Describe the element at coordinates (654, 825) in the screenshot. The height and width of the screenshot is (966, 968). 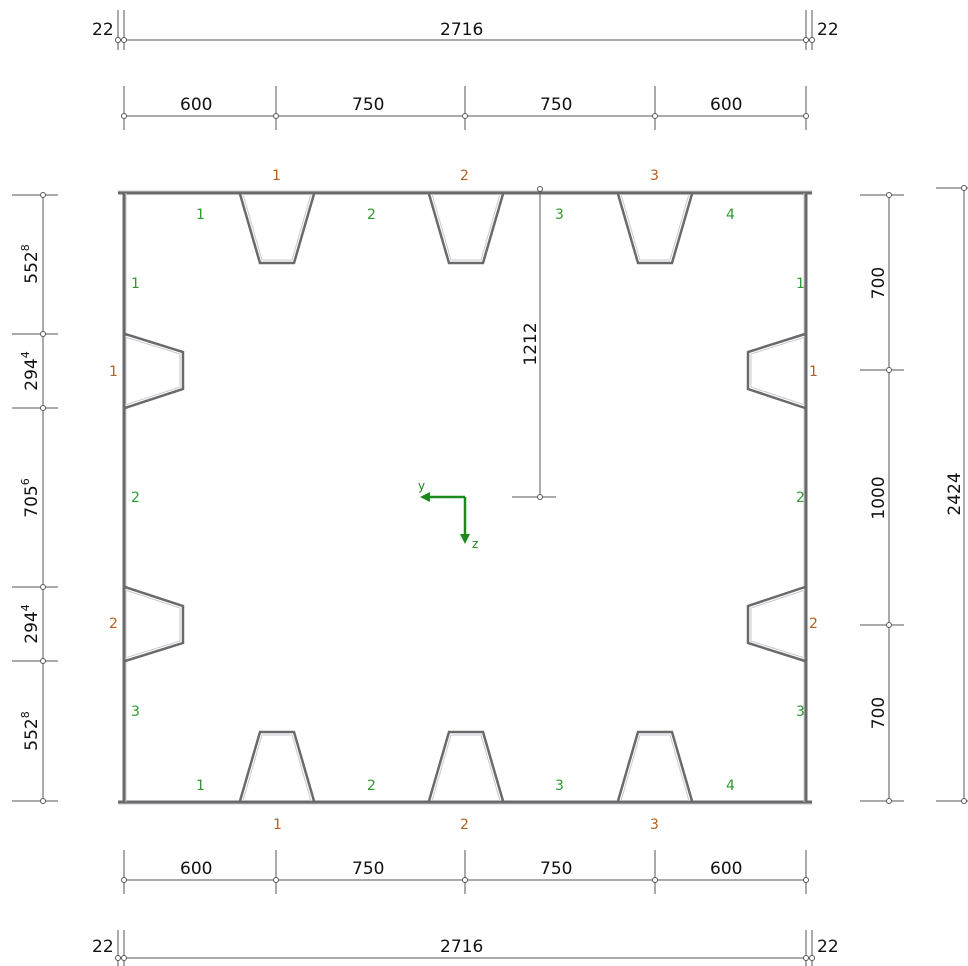
I see `stiffener-label-bottom: 3` at that location.